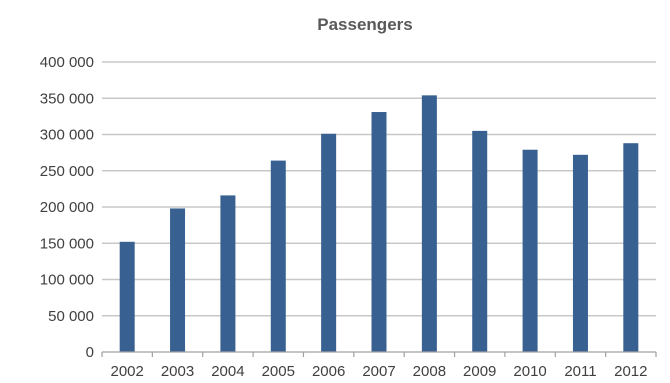 The height and width of the screenshot is (383, 670). Describe the element at coordinates (227, 371) in the screenshot. I see `x-tick-label: 2004` at that location.